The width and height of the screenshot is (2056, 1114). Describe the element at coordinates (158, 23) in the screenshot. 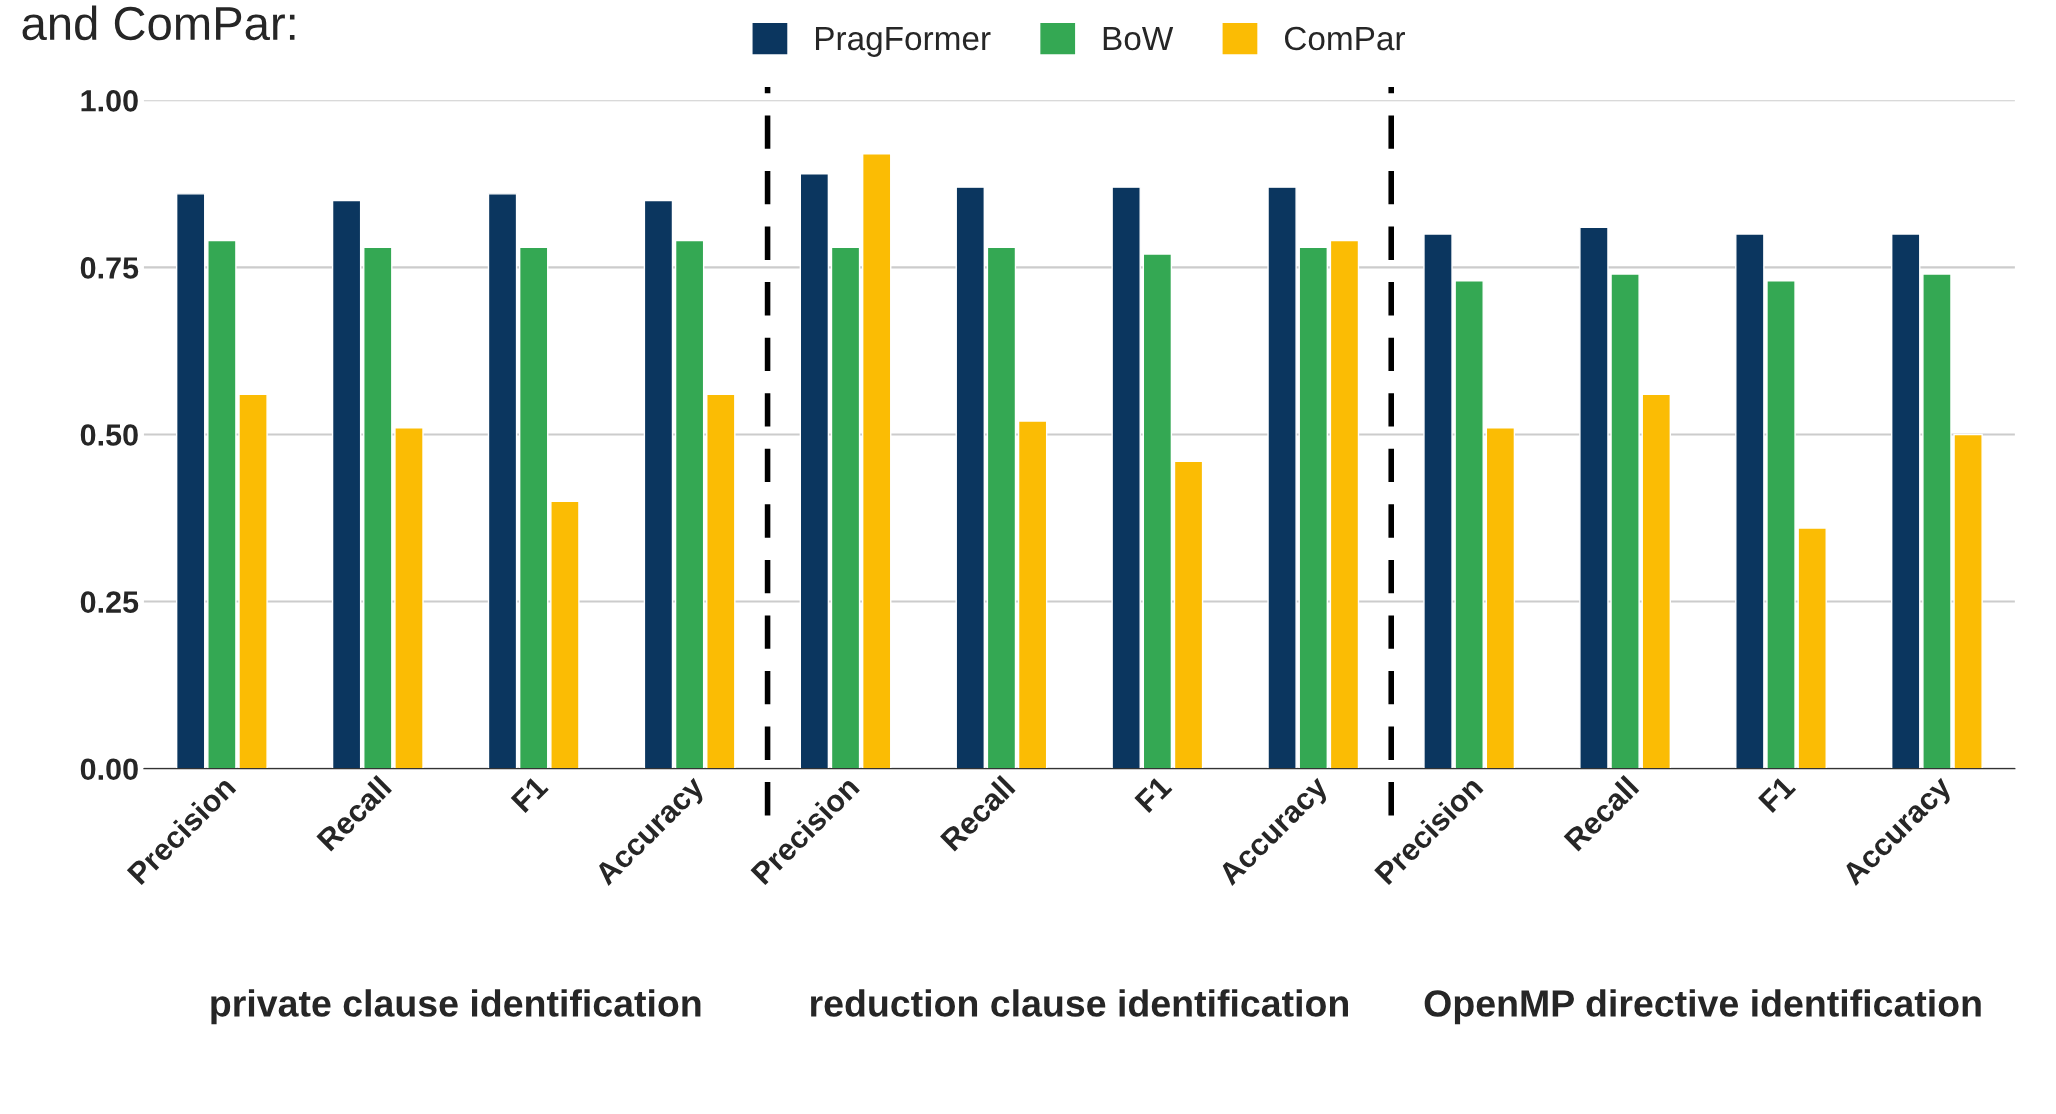

I see `chart-title: and ComPar:` at that location.